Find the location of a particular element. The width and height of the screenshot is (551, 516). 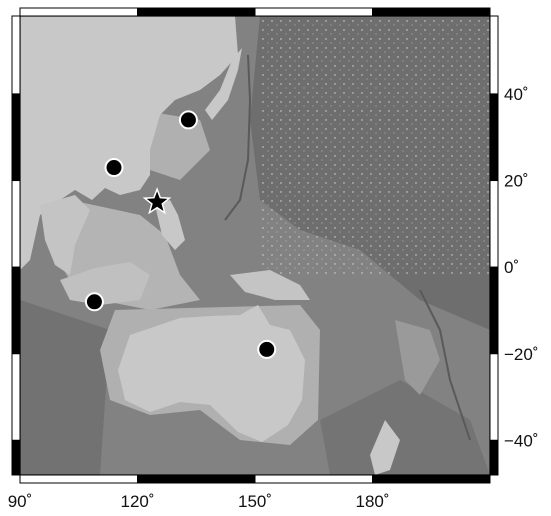

land-new-guinea is located at coordinates (270, 285).